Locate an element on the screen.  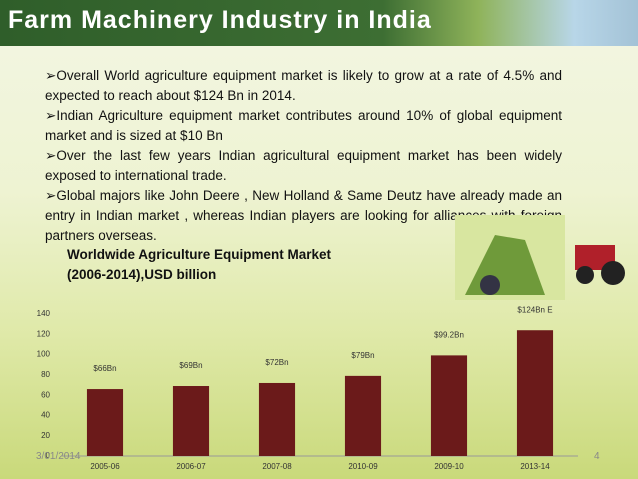
y-tick-label: 100 is located at coordinates (44, 354).